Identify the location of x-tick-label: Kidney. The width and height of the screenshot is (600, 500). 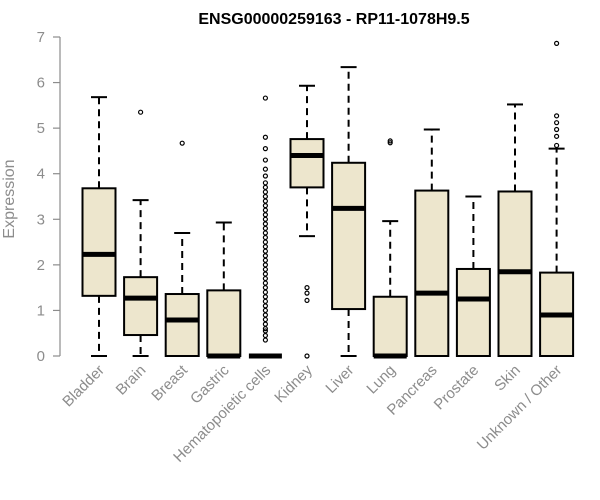
(293, 383).